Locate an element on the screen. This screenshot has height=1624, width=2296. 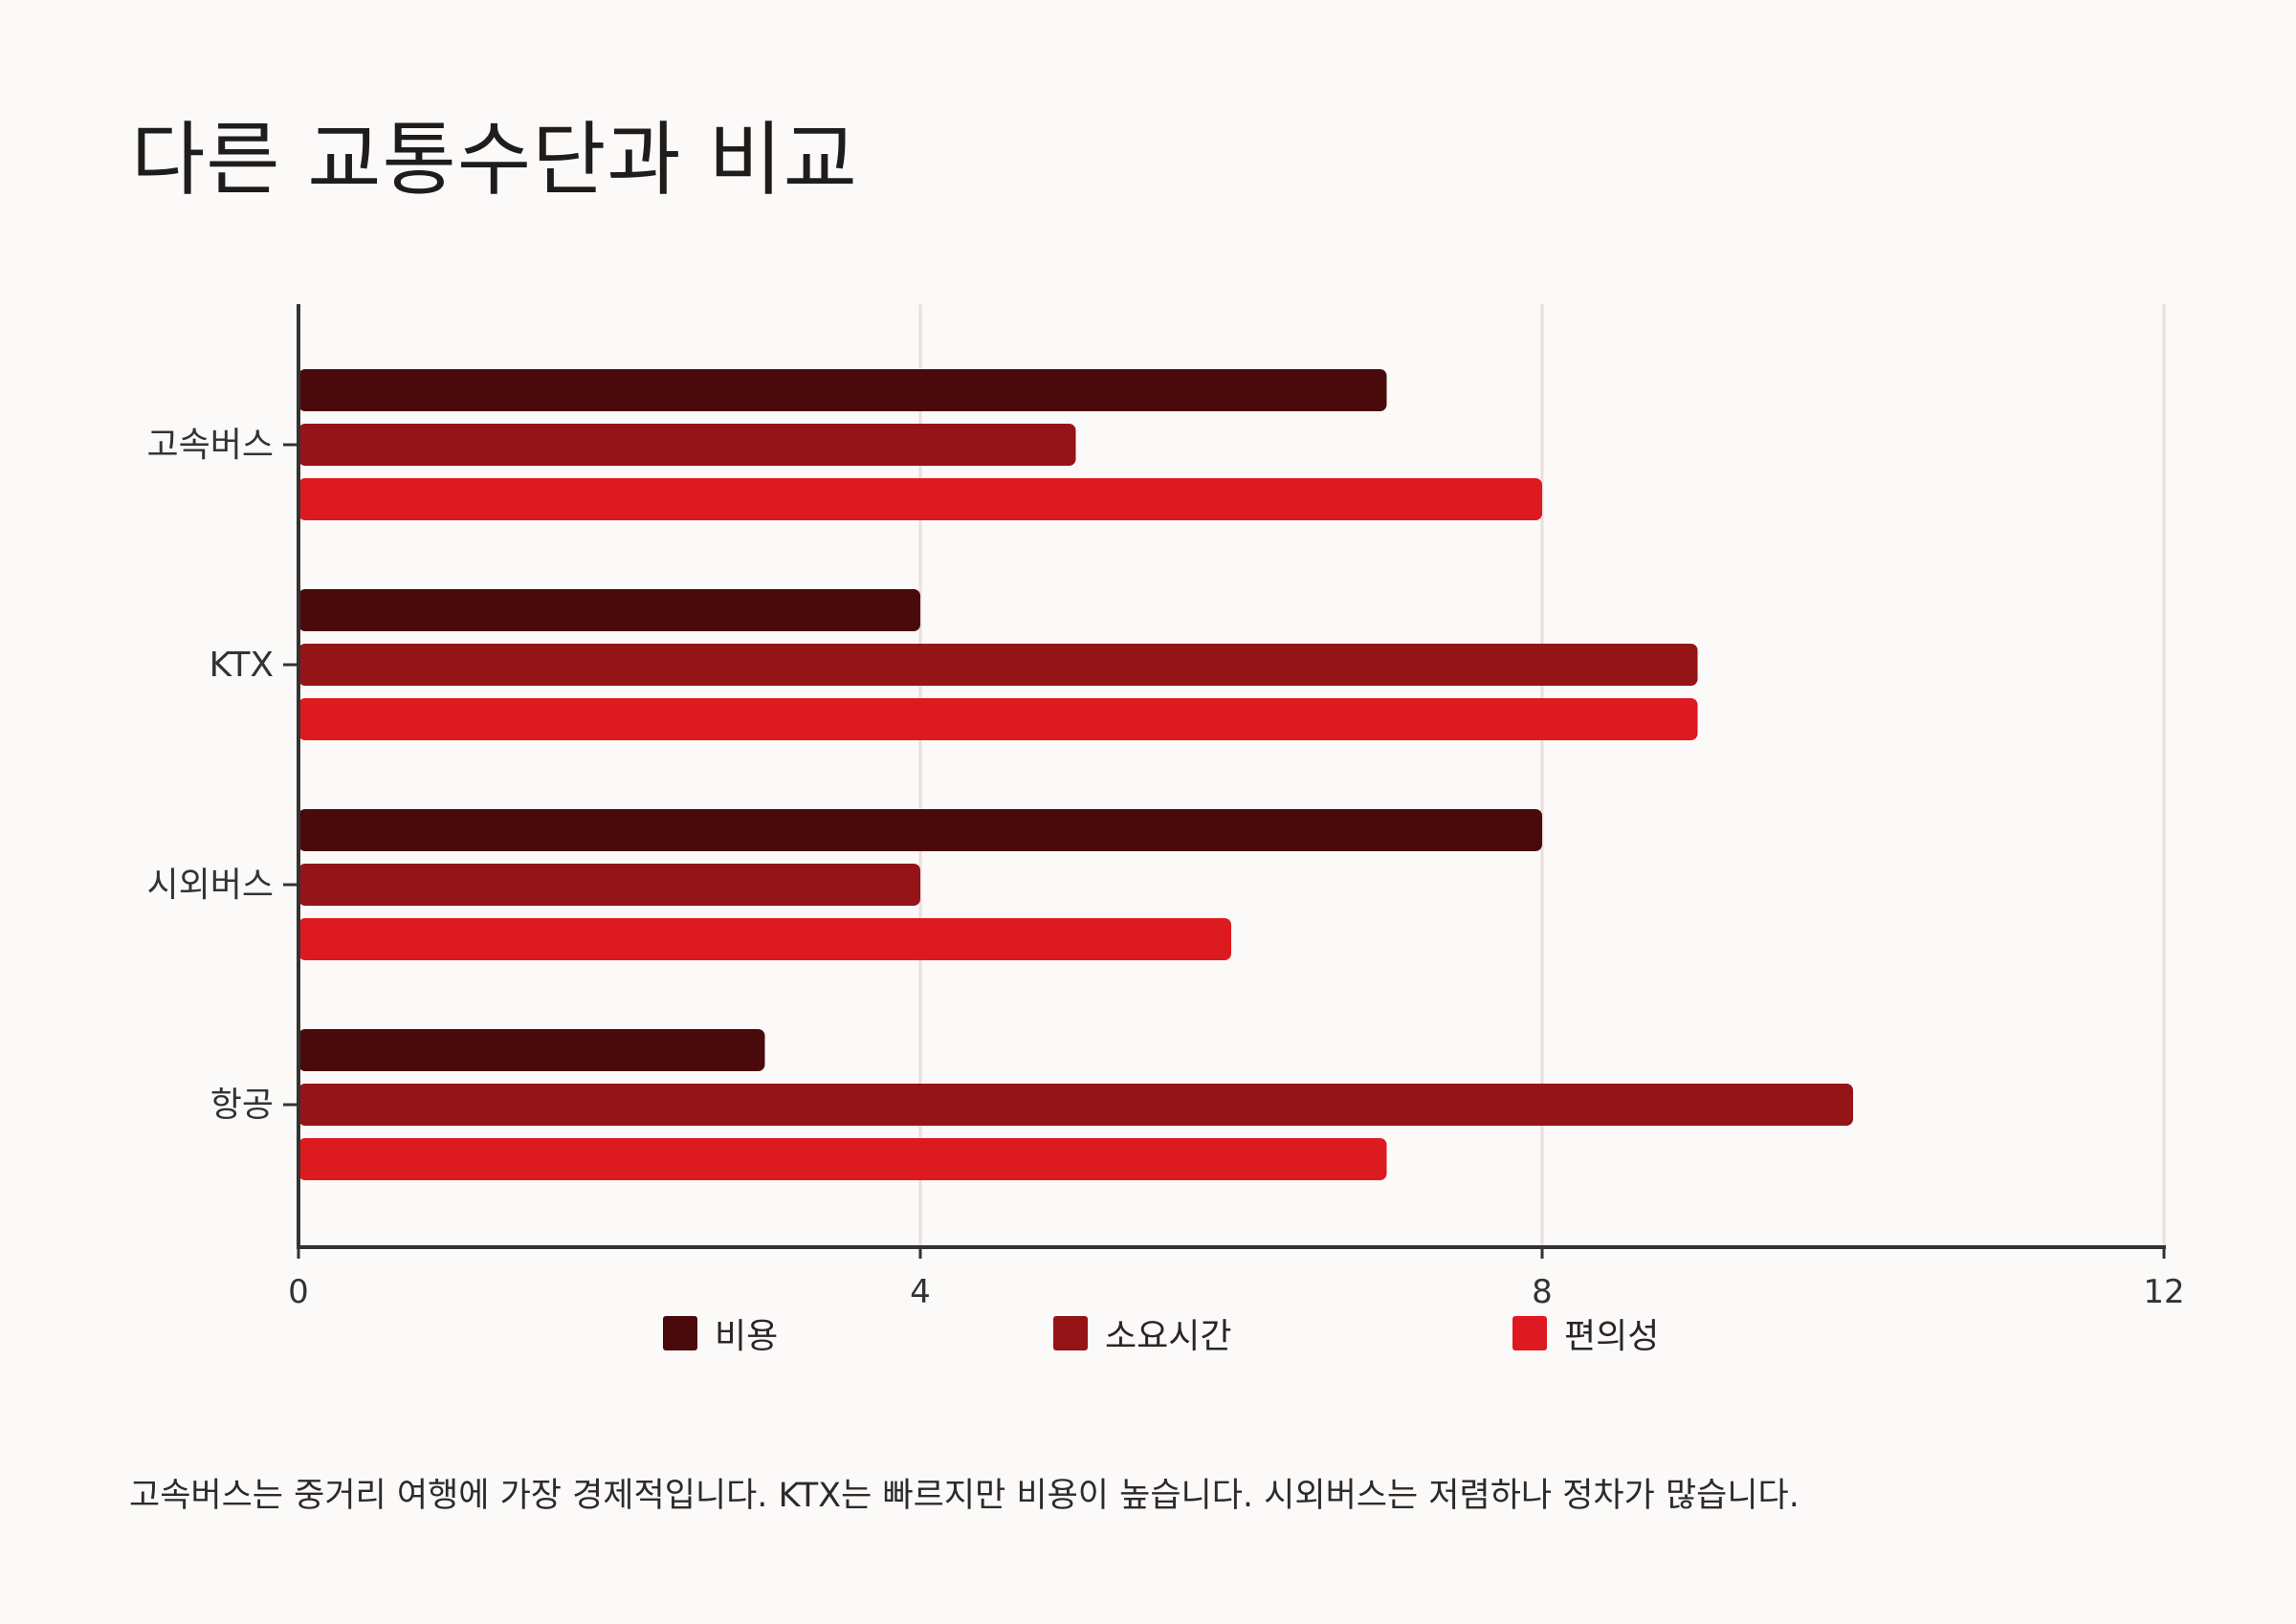
legend-label: 소요시간 is located at coordinates (1169, 1337).